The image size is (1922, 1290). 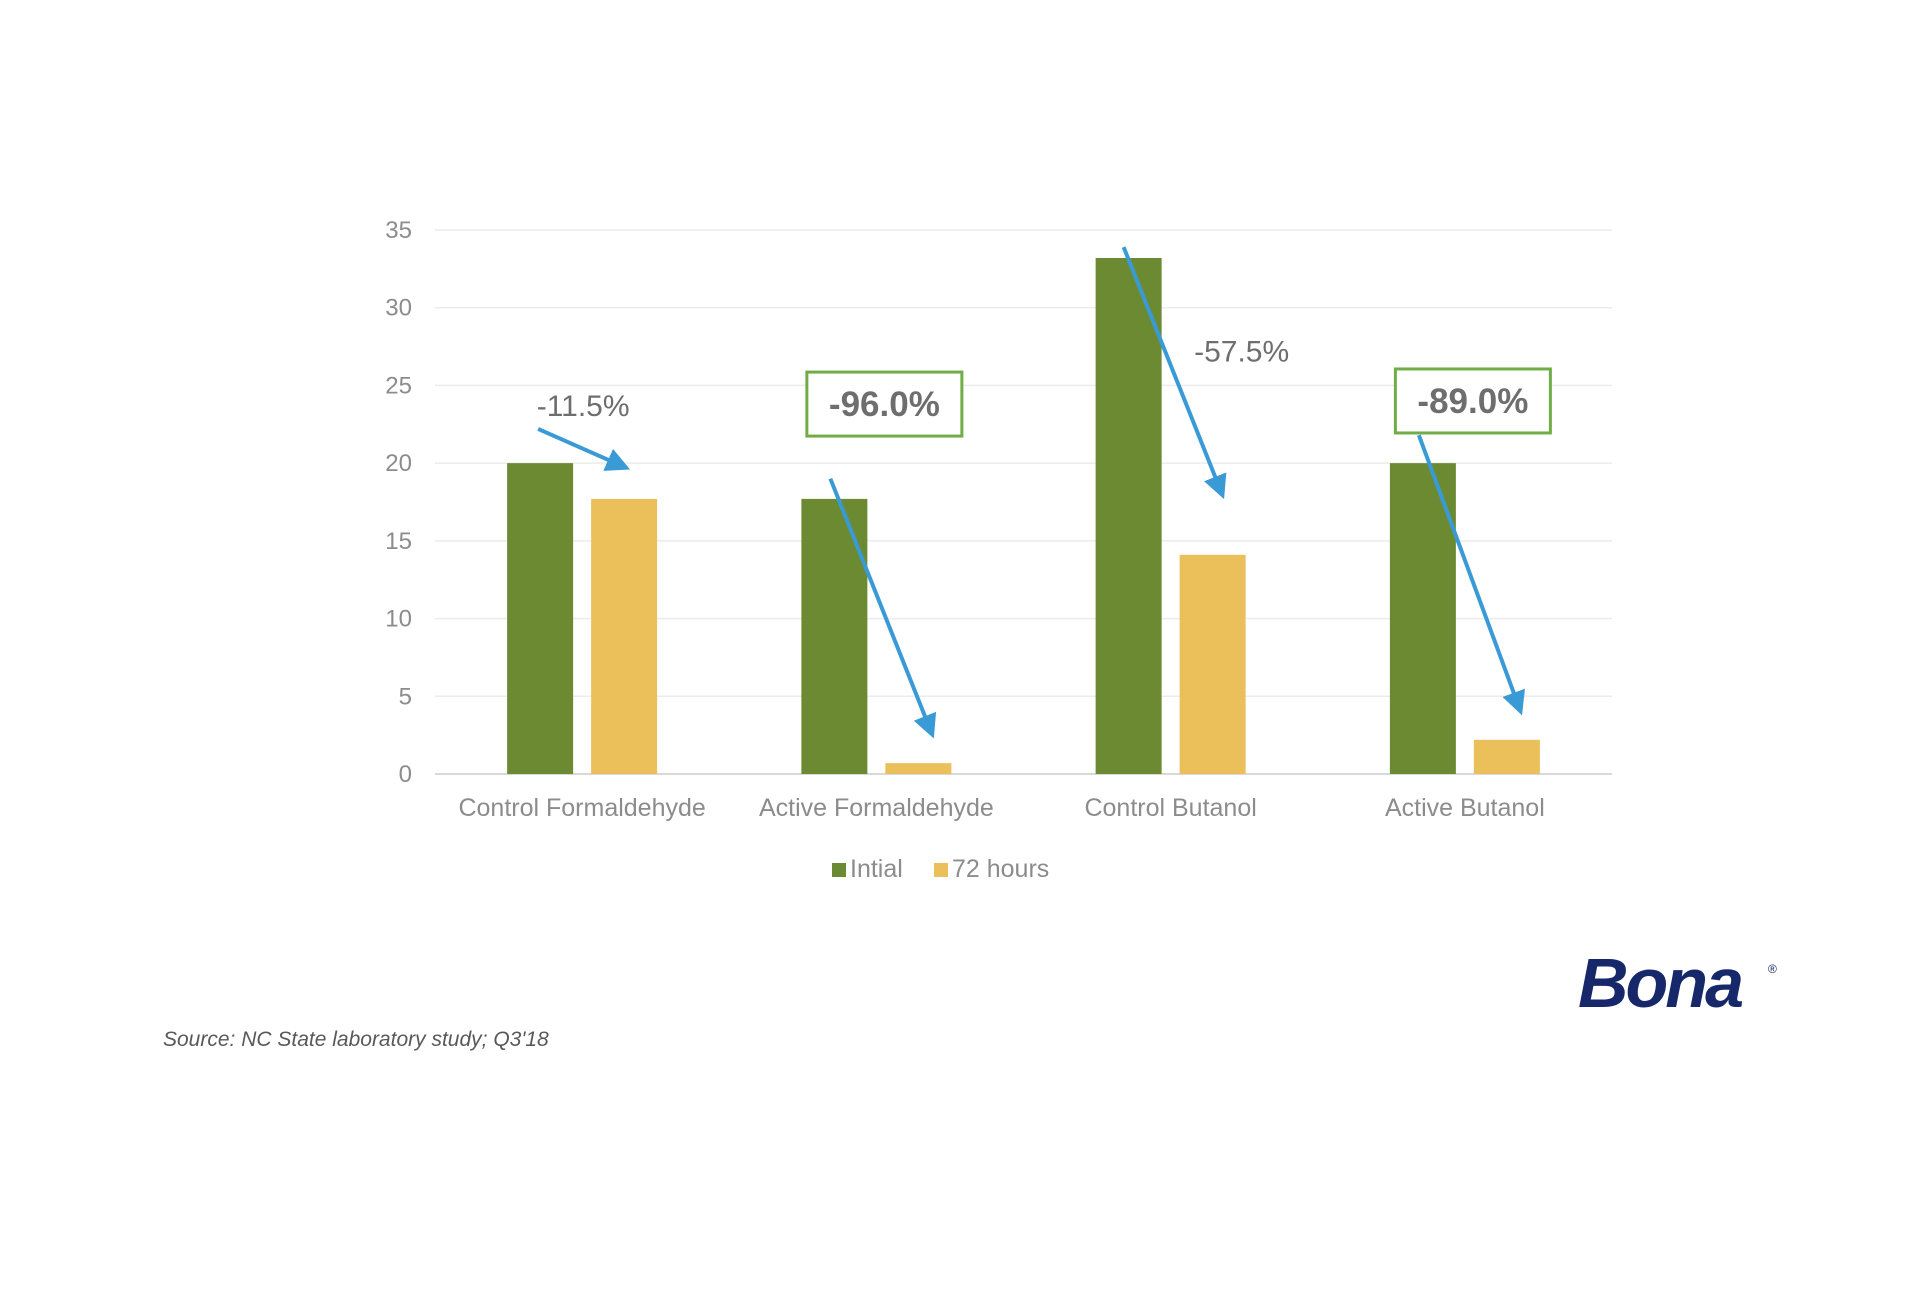 I want to click on y-axis-ticks: 0 5 10 15 20 25 30 35, so click(x=398, y=502).